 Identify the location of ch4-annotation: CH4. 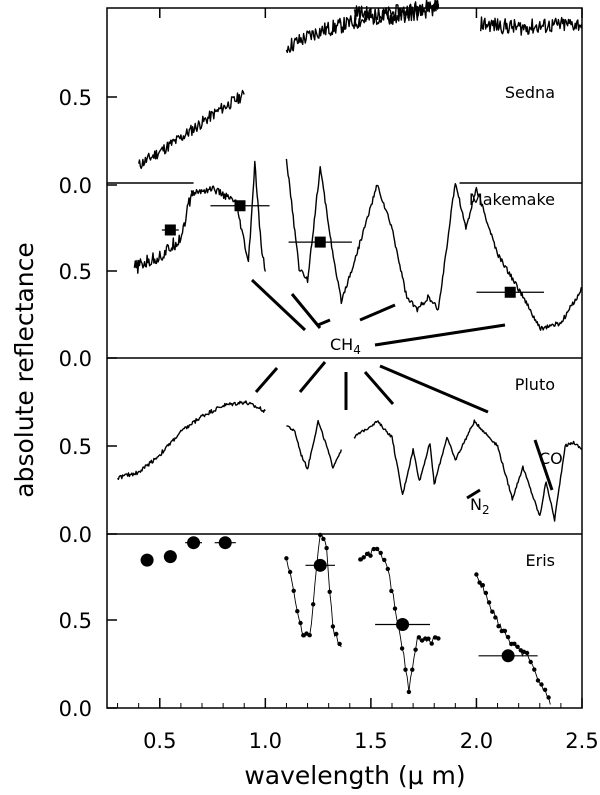
(345, 346).